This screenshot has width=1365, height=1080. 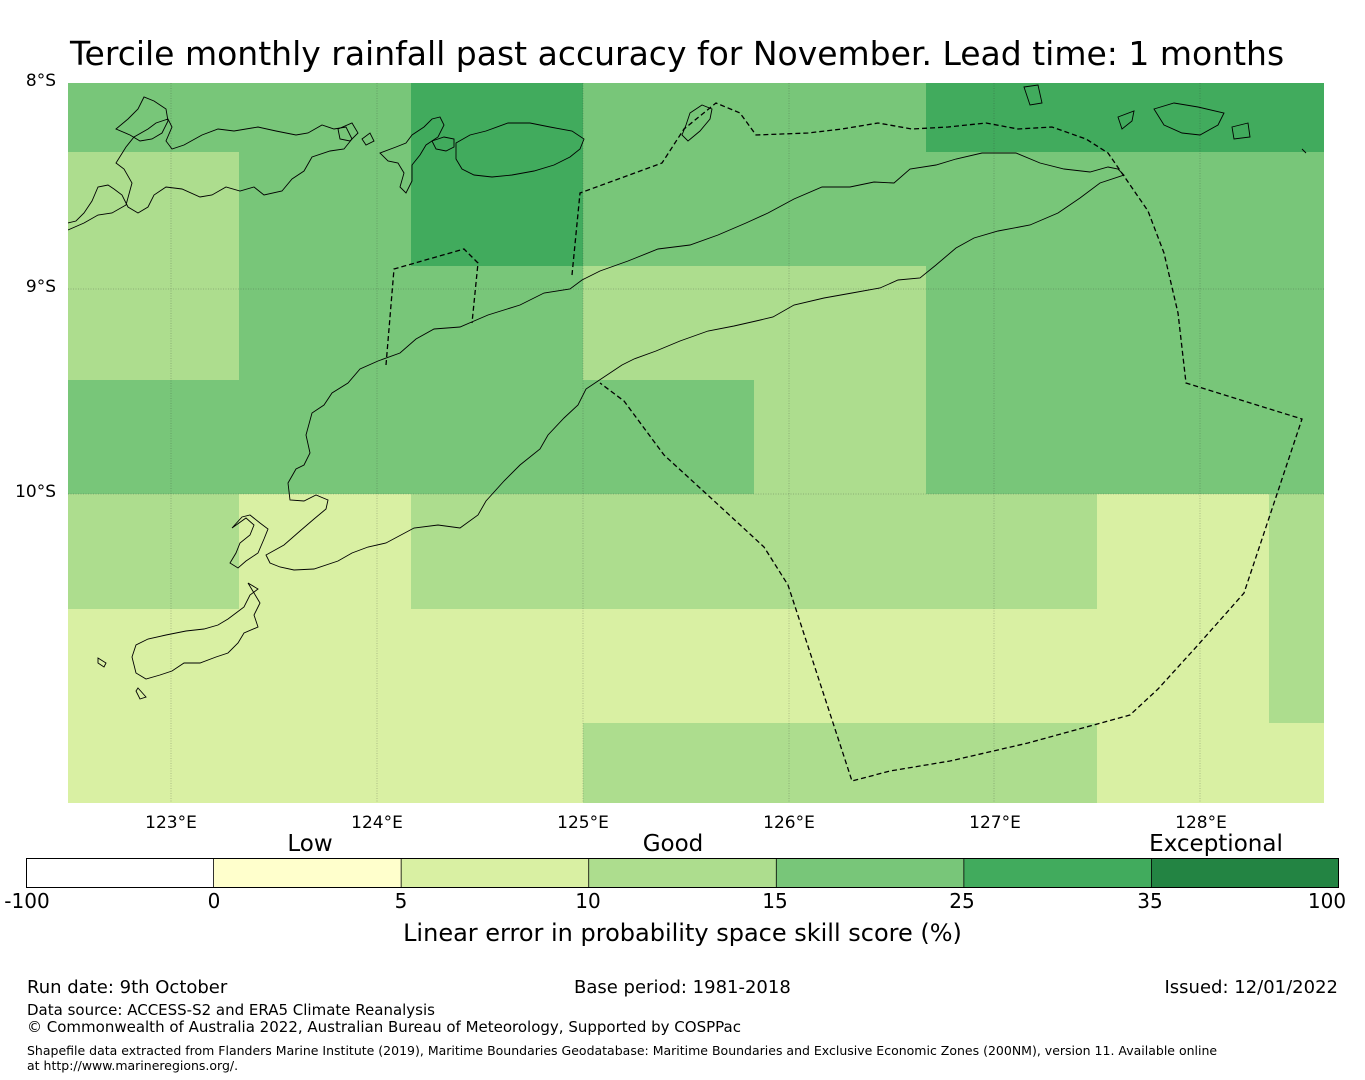 I want to click on issued-date: Issued: 12/01/2022, so click(x=1251, y=987).